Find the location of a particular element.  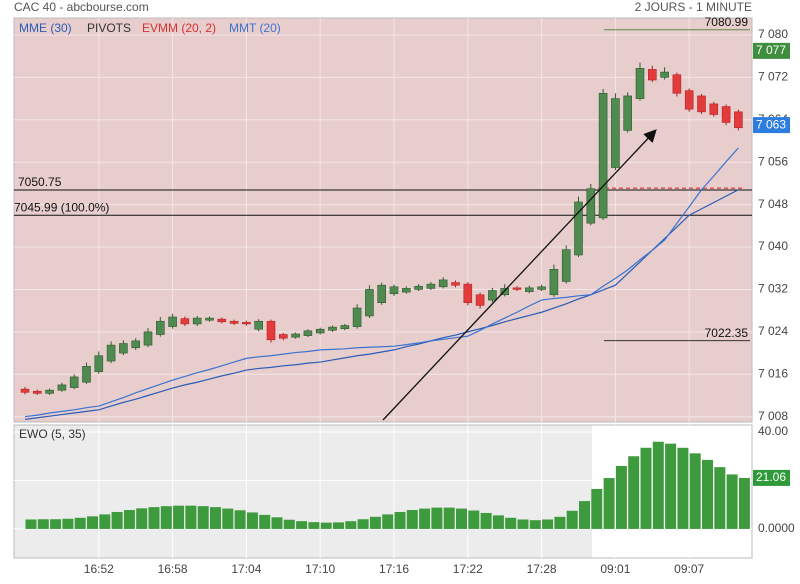

x-tick-label: 17:10 is located at coordinates (320, 569).